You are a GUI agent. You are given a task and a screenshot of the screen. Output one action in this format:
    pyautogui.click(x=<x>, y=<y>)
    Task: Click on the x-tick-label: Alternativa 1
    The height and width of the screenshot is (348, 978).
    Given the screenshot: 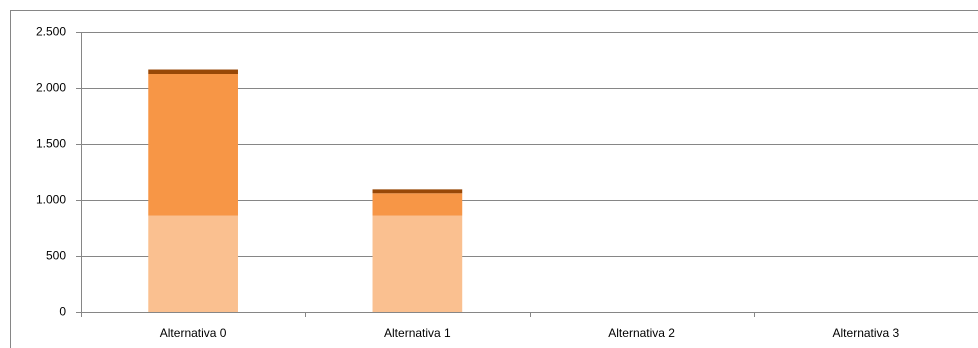 What is the action you would take?
    pyautogui.click(x=417, y=333)
    